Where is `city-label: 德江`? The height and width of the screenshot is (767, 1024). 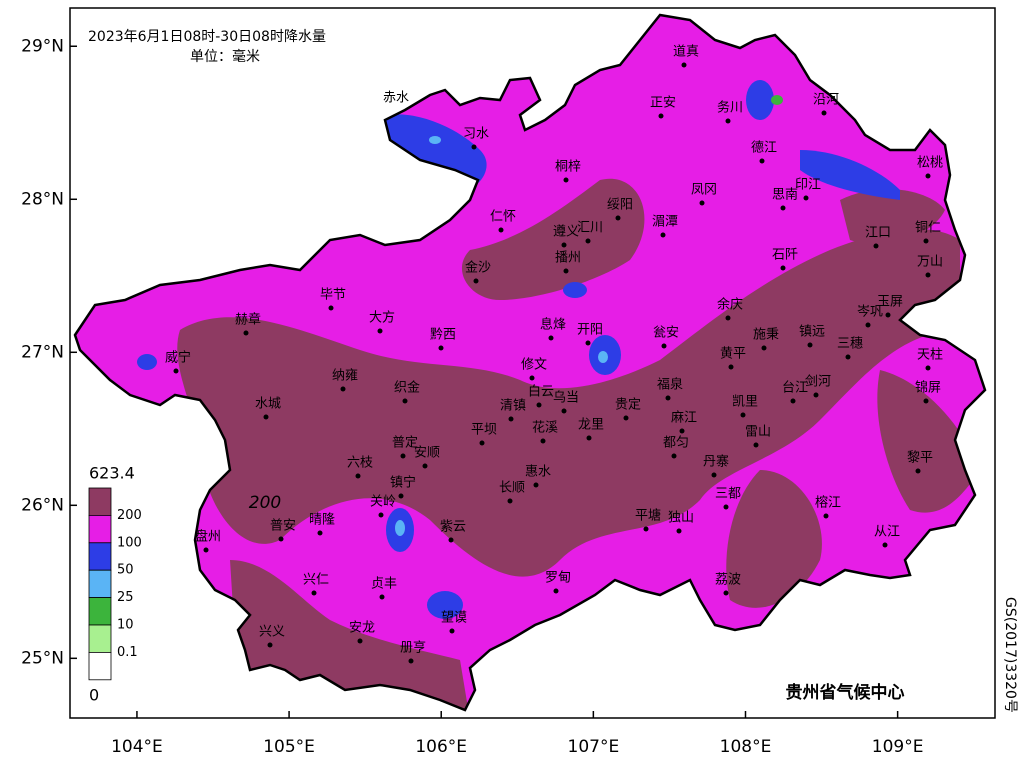 city-label: 德江 is located at coordinates (764, 148).